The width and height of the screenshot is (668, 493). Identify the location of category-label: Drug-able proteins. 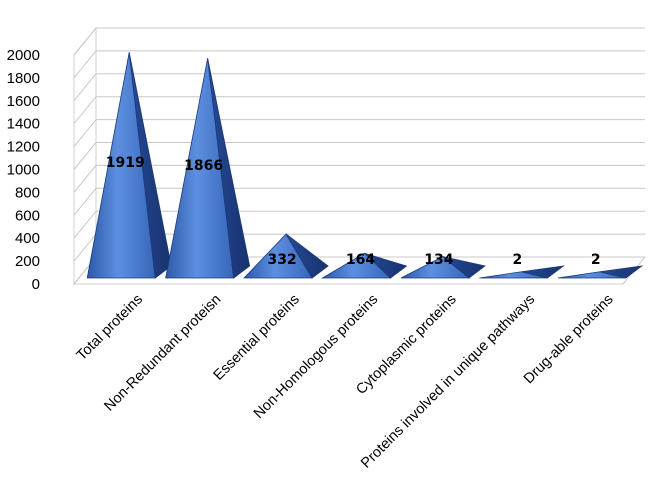
(569, 340).